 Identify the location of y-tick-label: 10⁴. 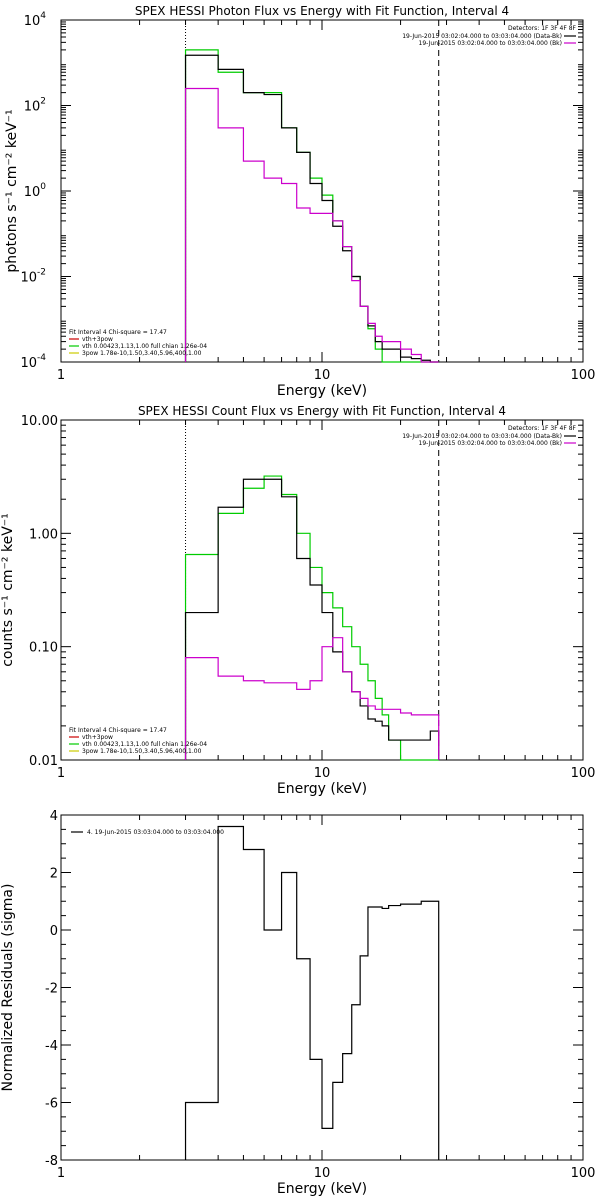
(35, 20).